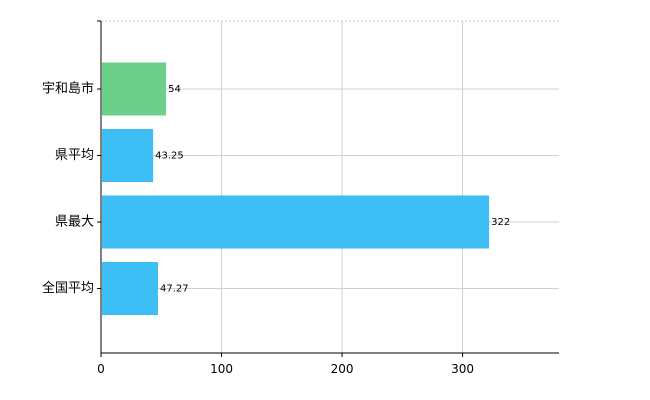 The height and width of the screenshot is (400, 650). Describe the element at coordinates (74, 155) in the screenshot. I see `category-label: 県平均` at that location.